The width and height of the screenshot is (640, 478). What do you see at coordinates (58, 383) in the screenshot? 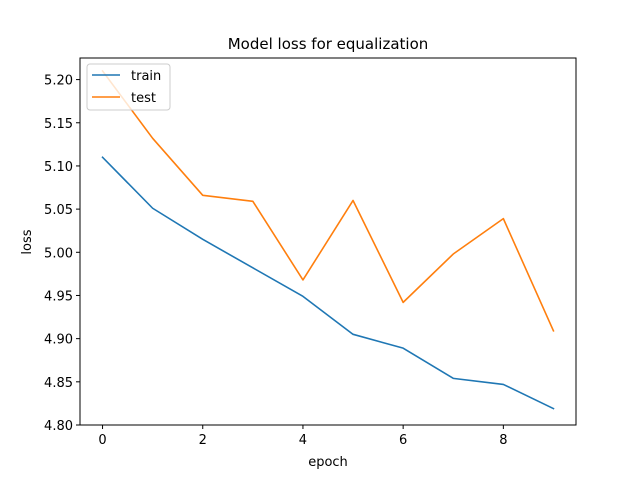
I see `y-tick-label: 4.85` at bounding box center [58, 383].